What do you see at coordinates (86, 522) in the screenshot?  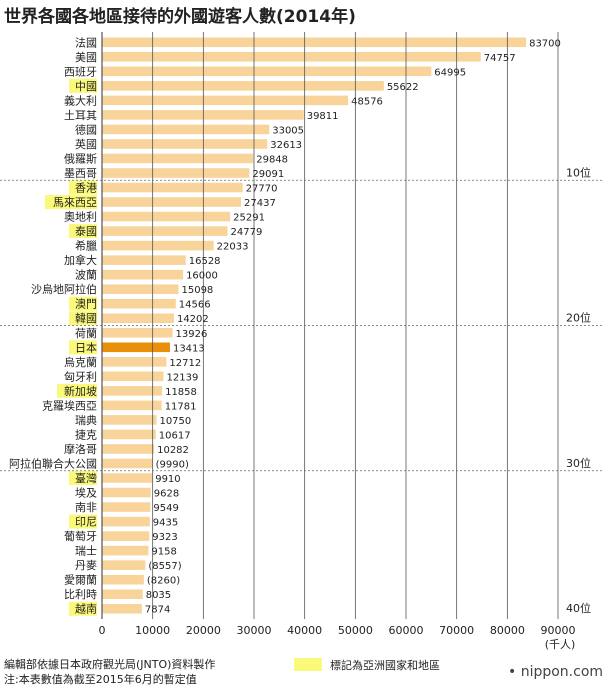 I see `country-label: 印尼` at bounding box center [86, 522].